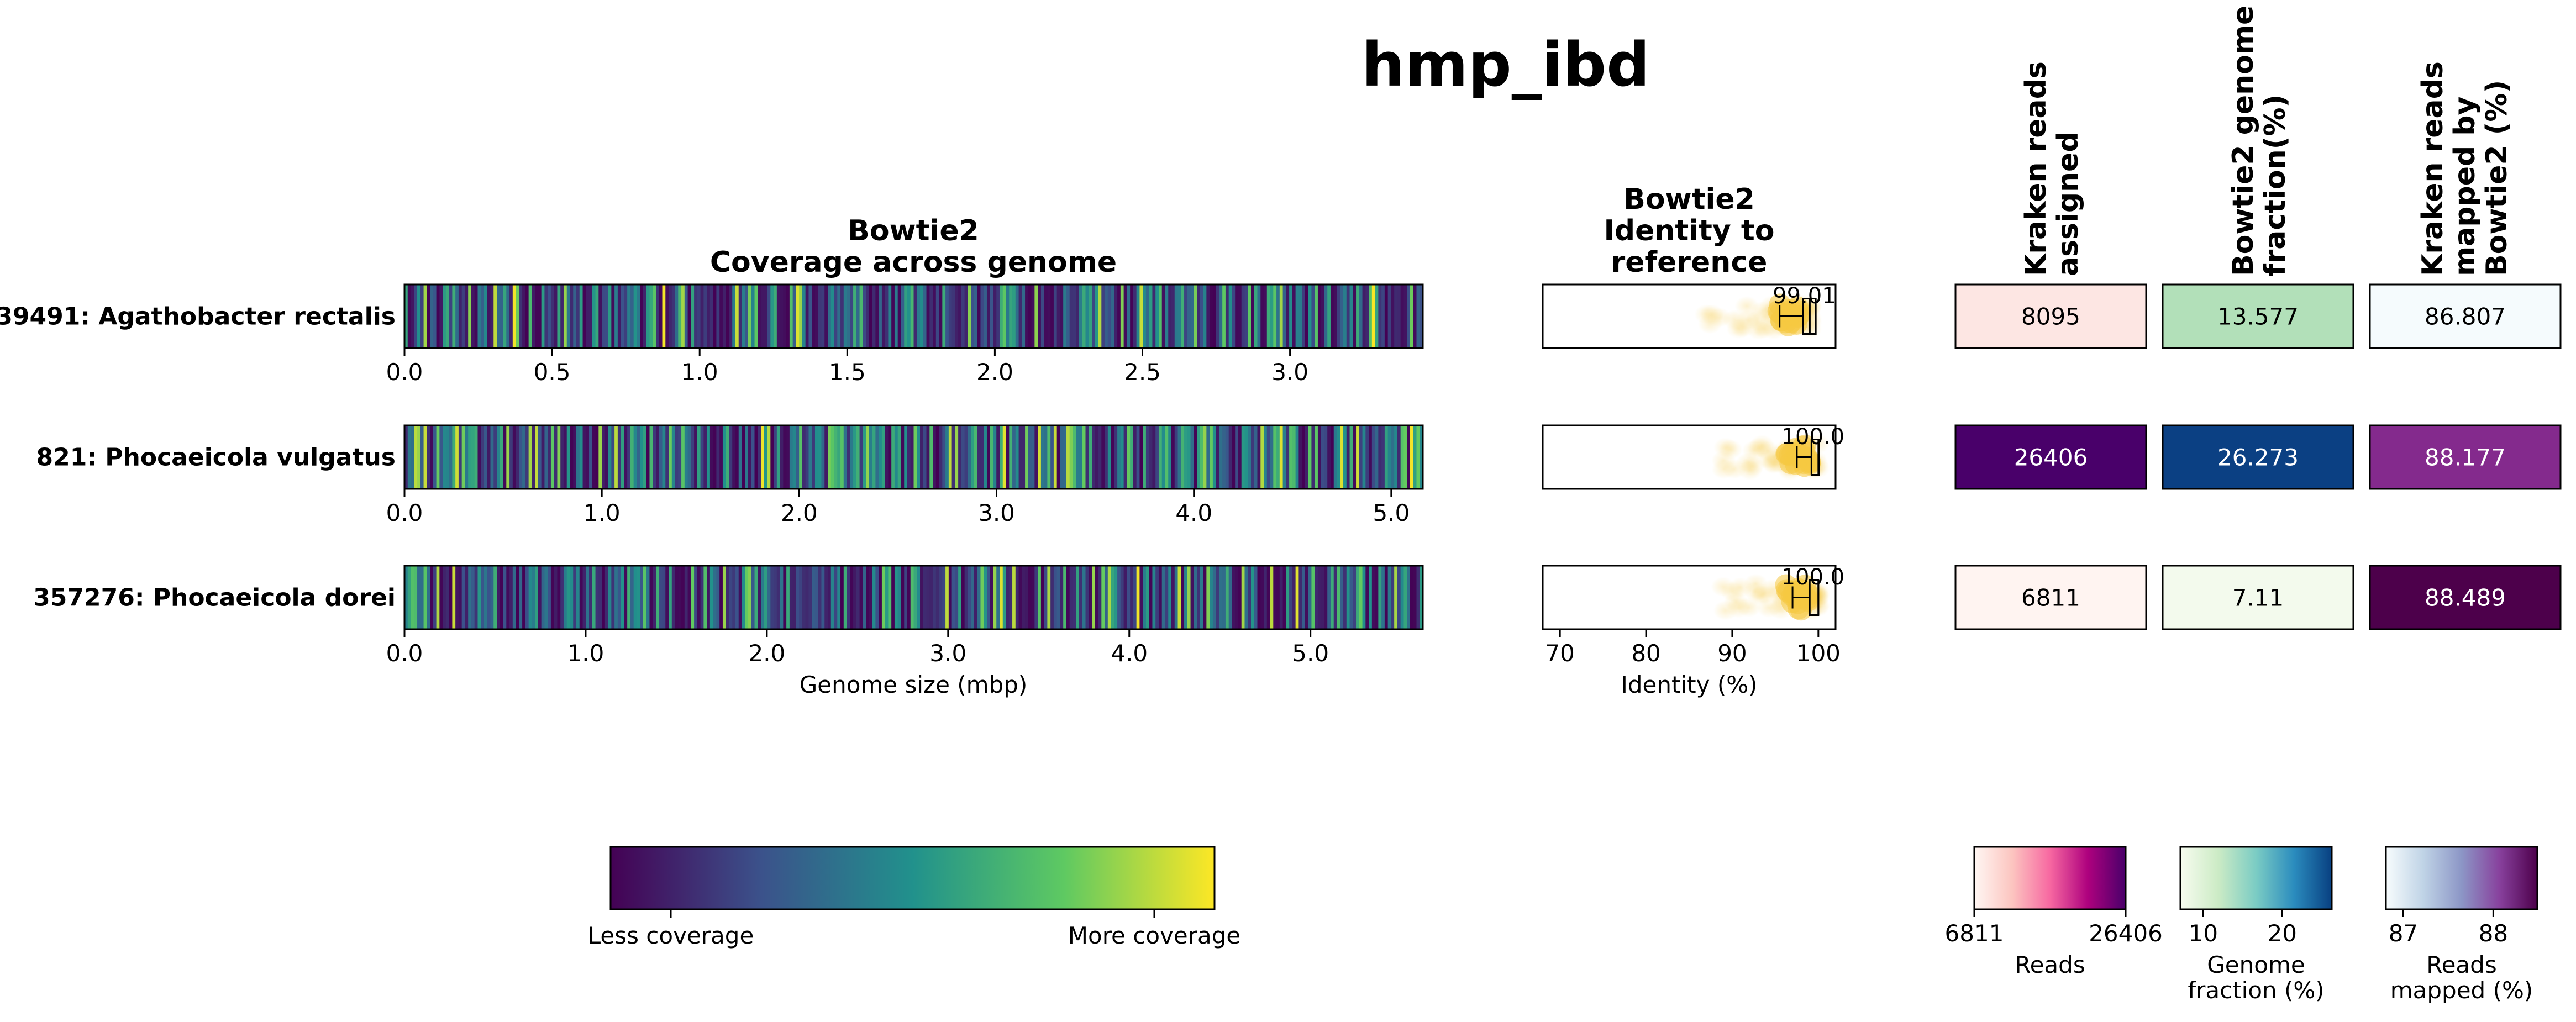  I want to click on summary-colorbar-gradient, so click(2050, 878).